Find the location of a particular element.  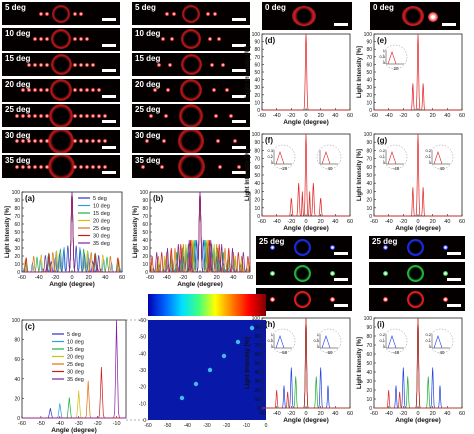

y-tick-label: 80 is located at coordinates (145, 209).